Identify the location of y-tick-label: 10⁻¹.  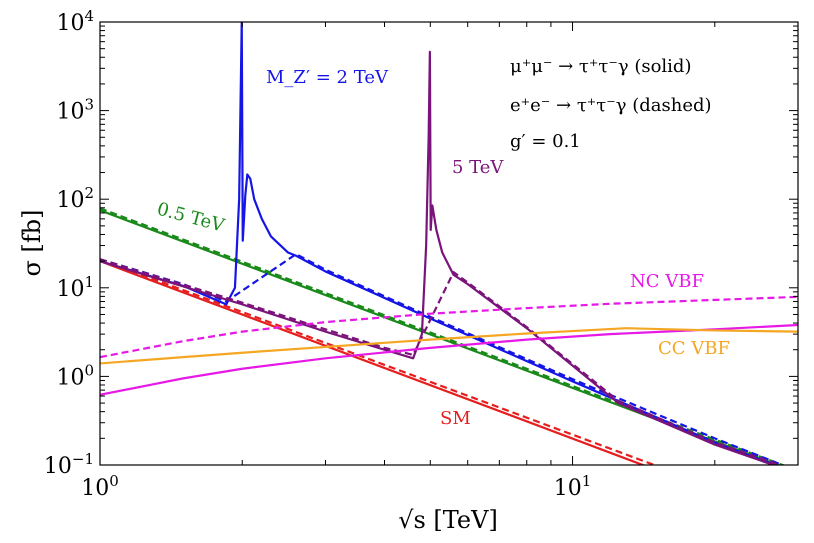
(69, 464).